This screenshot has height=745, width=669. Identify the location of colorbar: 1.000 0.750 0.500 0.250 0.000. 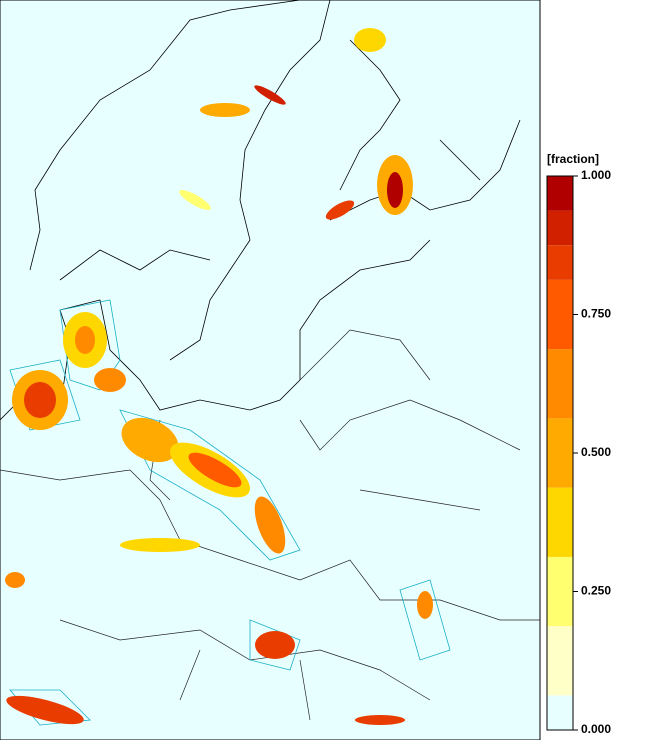
(578, 452).